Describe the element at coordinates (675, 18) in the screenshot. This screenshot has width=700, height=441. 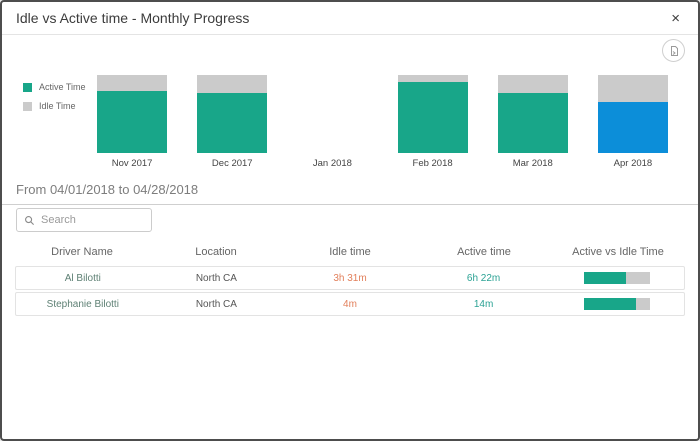
I see `close-icon: ×` at that location.